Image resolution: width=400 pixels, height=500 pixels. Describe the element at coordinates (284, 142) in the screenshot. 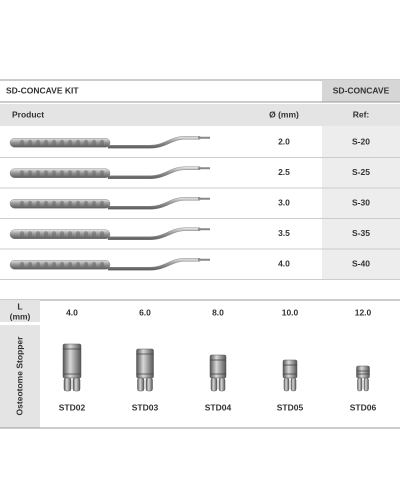

I see `diameter: 2.0` at that location.